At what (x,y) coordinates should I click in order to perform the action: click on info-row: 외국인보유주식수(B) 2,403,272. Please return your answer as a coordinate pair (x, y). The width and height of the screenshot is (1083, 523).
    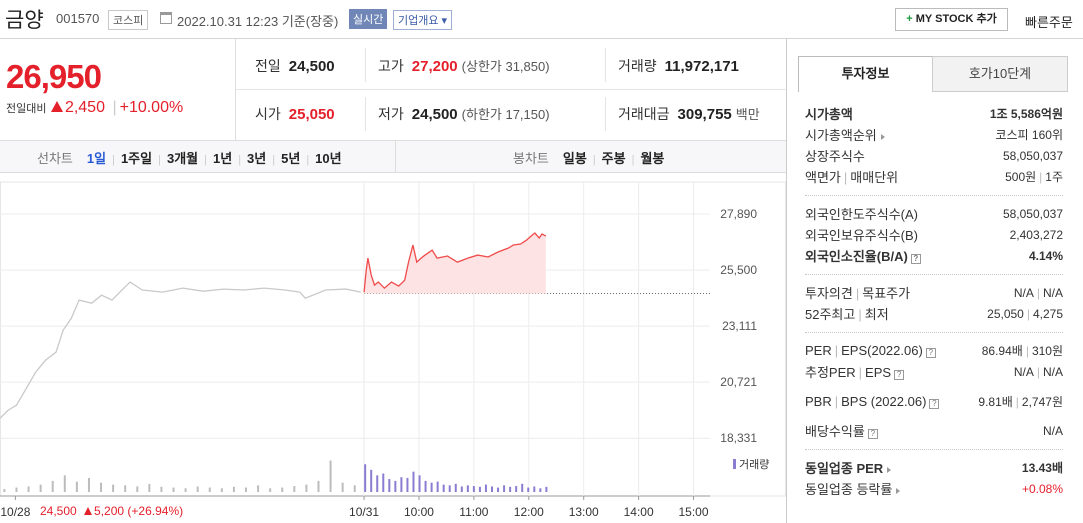
    Looking at the image, I should click on (934, 234).